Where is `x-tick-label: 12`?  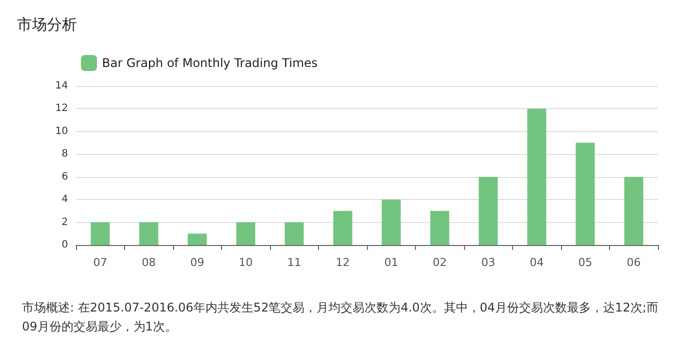
x-tick-label: 12 is located at coordinates (343, 262).